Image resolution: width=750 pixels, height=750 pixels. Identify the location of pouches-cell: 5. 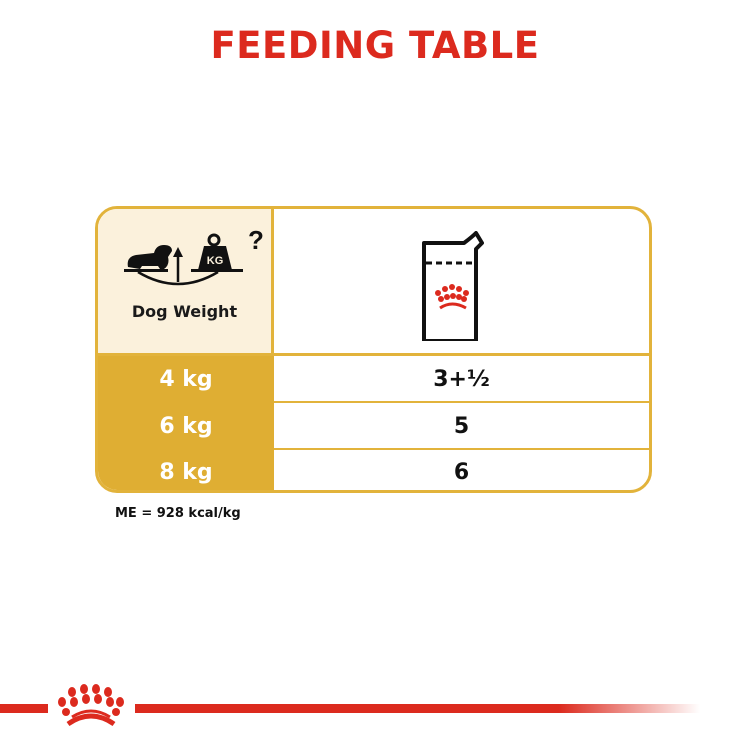
(461, 426).